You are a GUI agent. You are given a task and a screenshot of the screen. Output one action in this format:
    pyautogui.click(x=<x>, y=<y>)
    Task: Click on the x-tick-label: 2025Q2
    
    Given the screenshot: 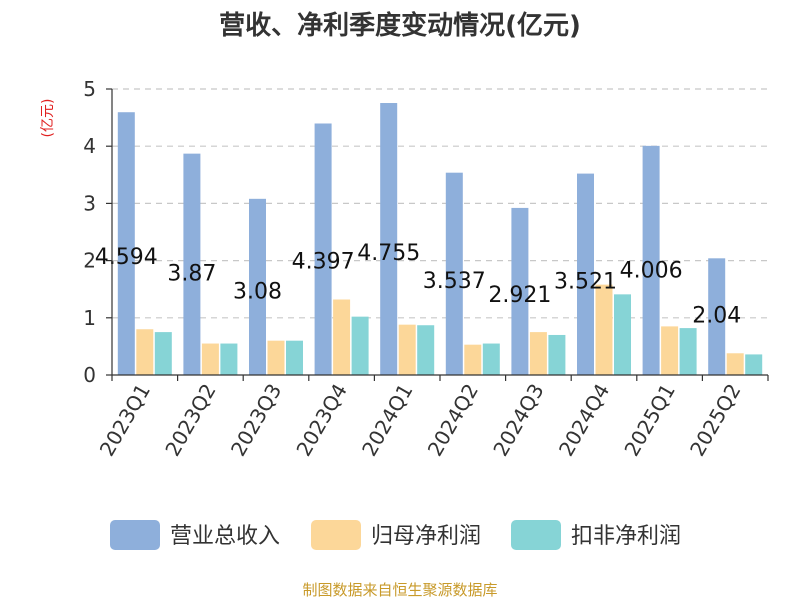 What is the action you would take?
    pyautogui.click(x=715, y=420)
    